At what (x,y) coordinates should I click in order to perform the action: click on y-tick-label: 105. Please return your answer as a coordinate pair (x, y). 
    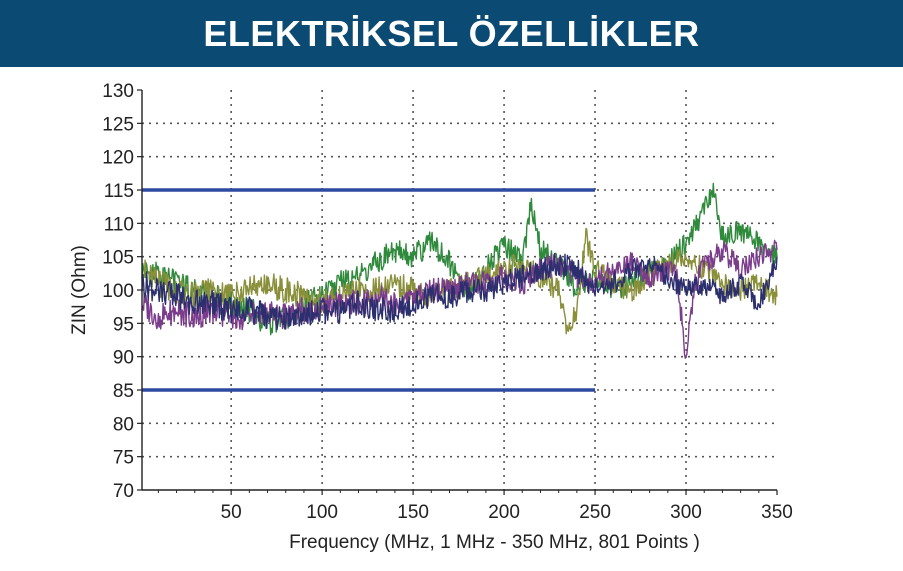
    Looking at the image, I should click on (118, 258).